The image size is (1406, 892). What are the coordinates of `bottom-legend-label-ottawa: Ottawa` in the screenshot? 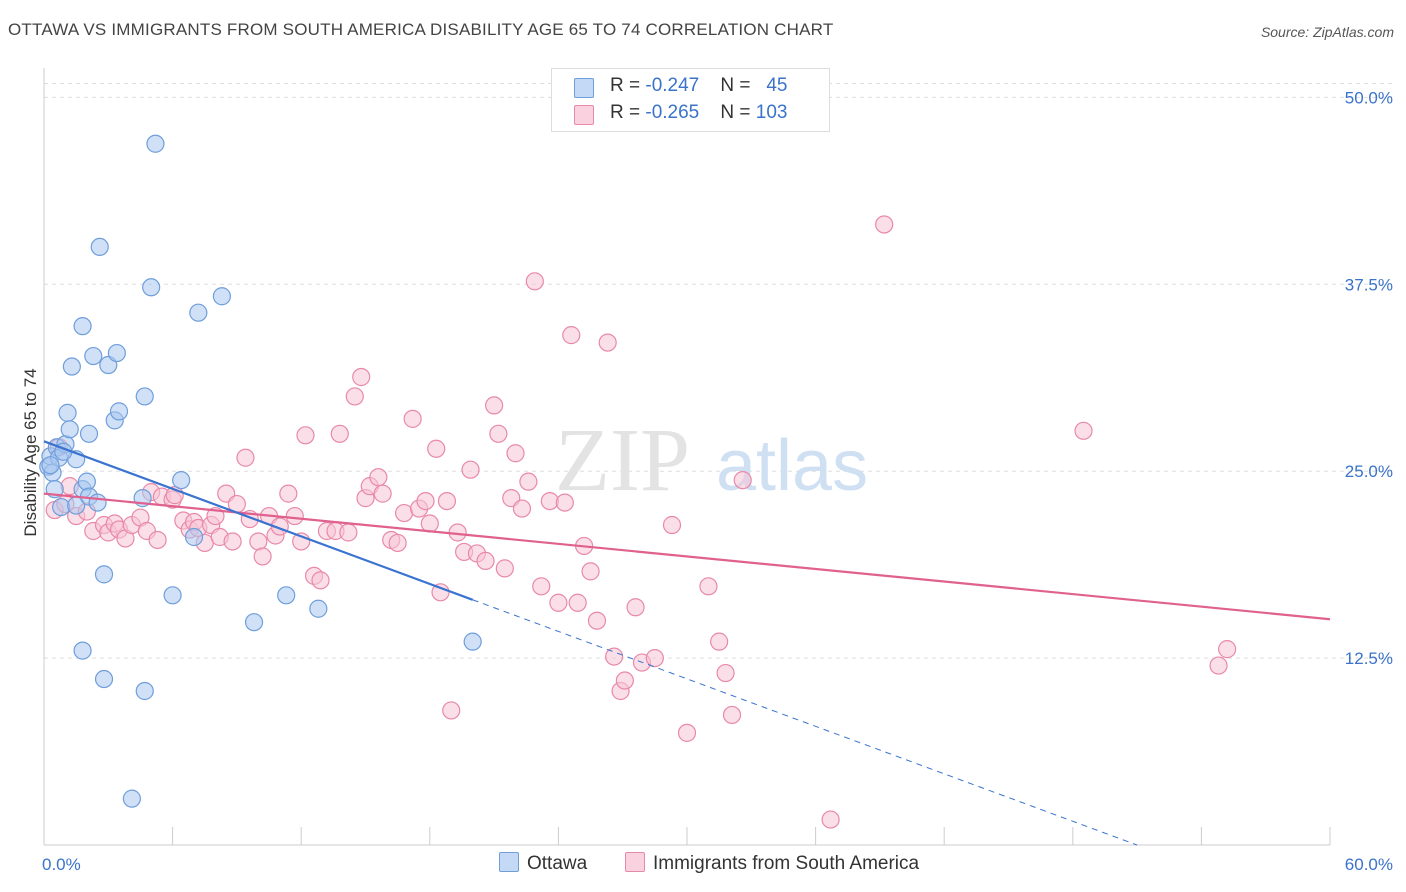 It's located at (557, 863).